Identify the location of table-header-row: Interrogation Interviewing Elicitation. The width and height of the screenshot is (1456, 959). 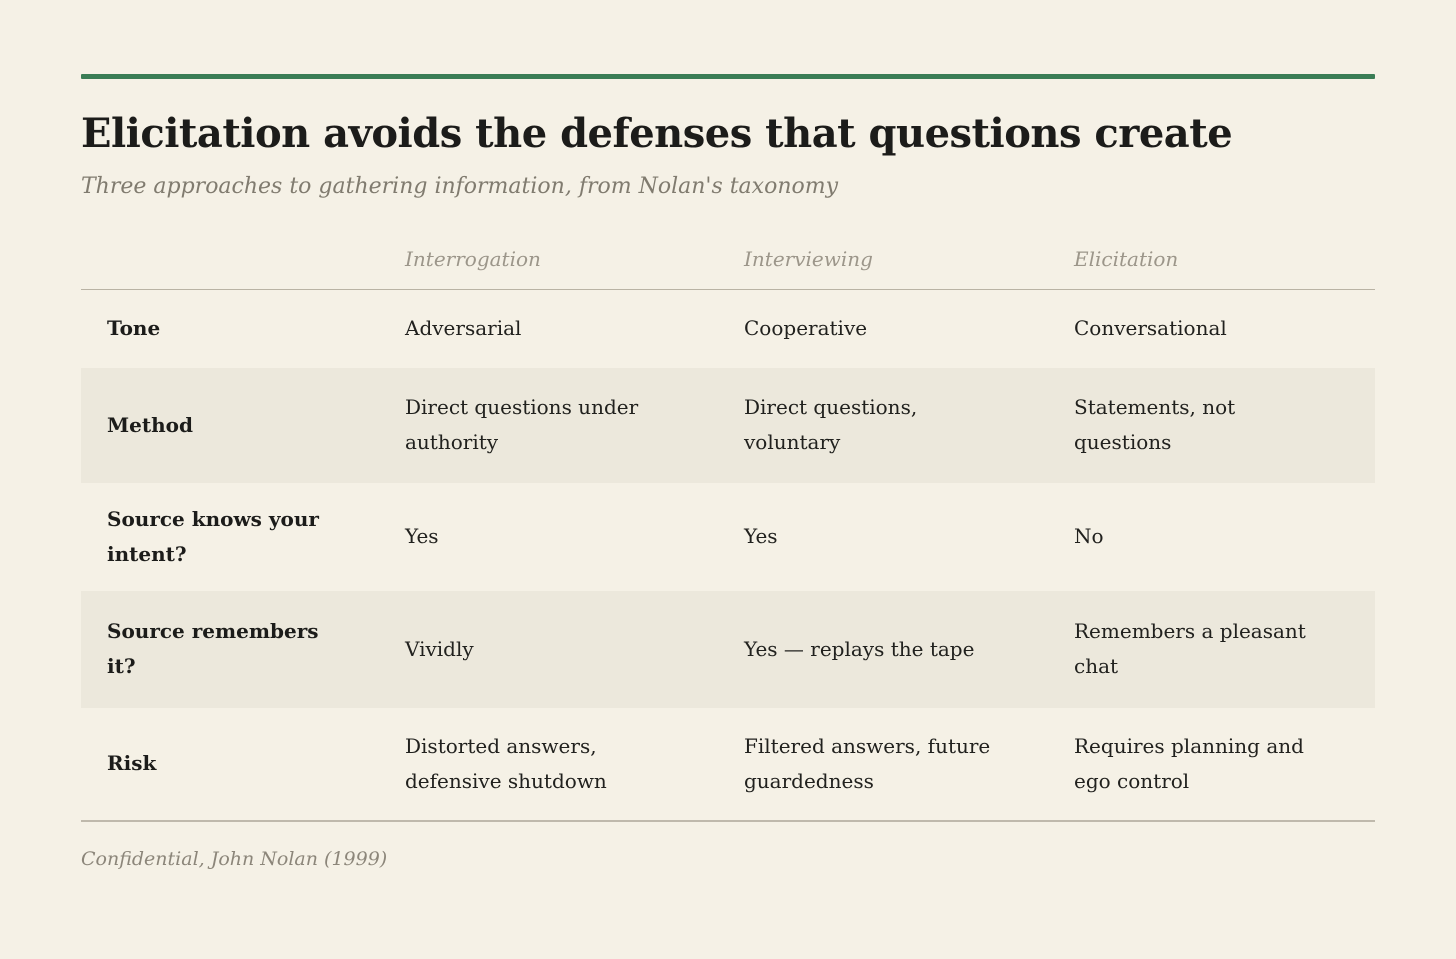
(728, 259).